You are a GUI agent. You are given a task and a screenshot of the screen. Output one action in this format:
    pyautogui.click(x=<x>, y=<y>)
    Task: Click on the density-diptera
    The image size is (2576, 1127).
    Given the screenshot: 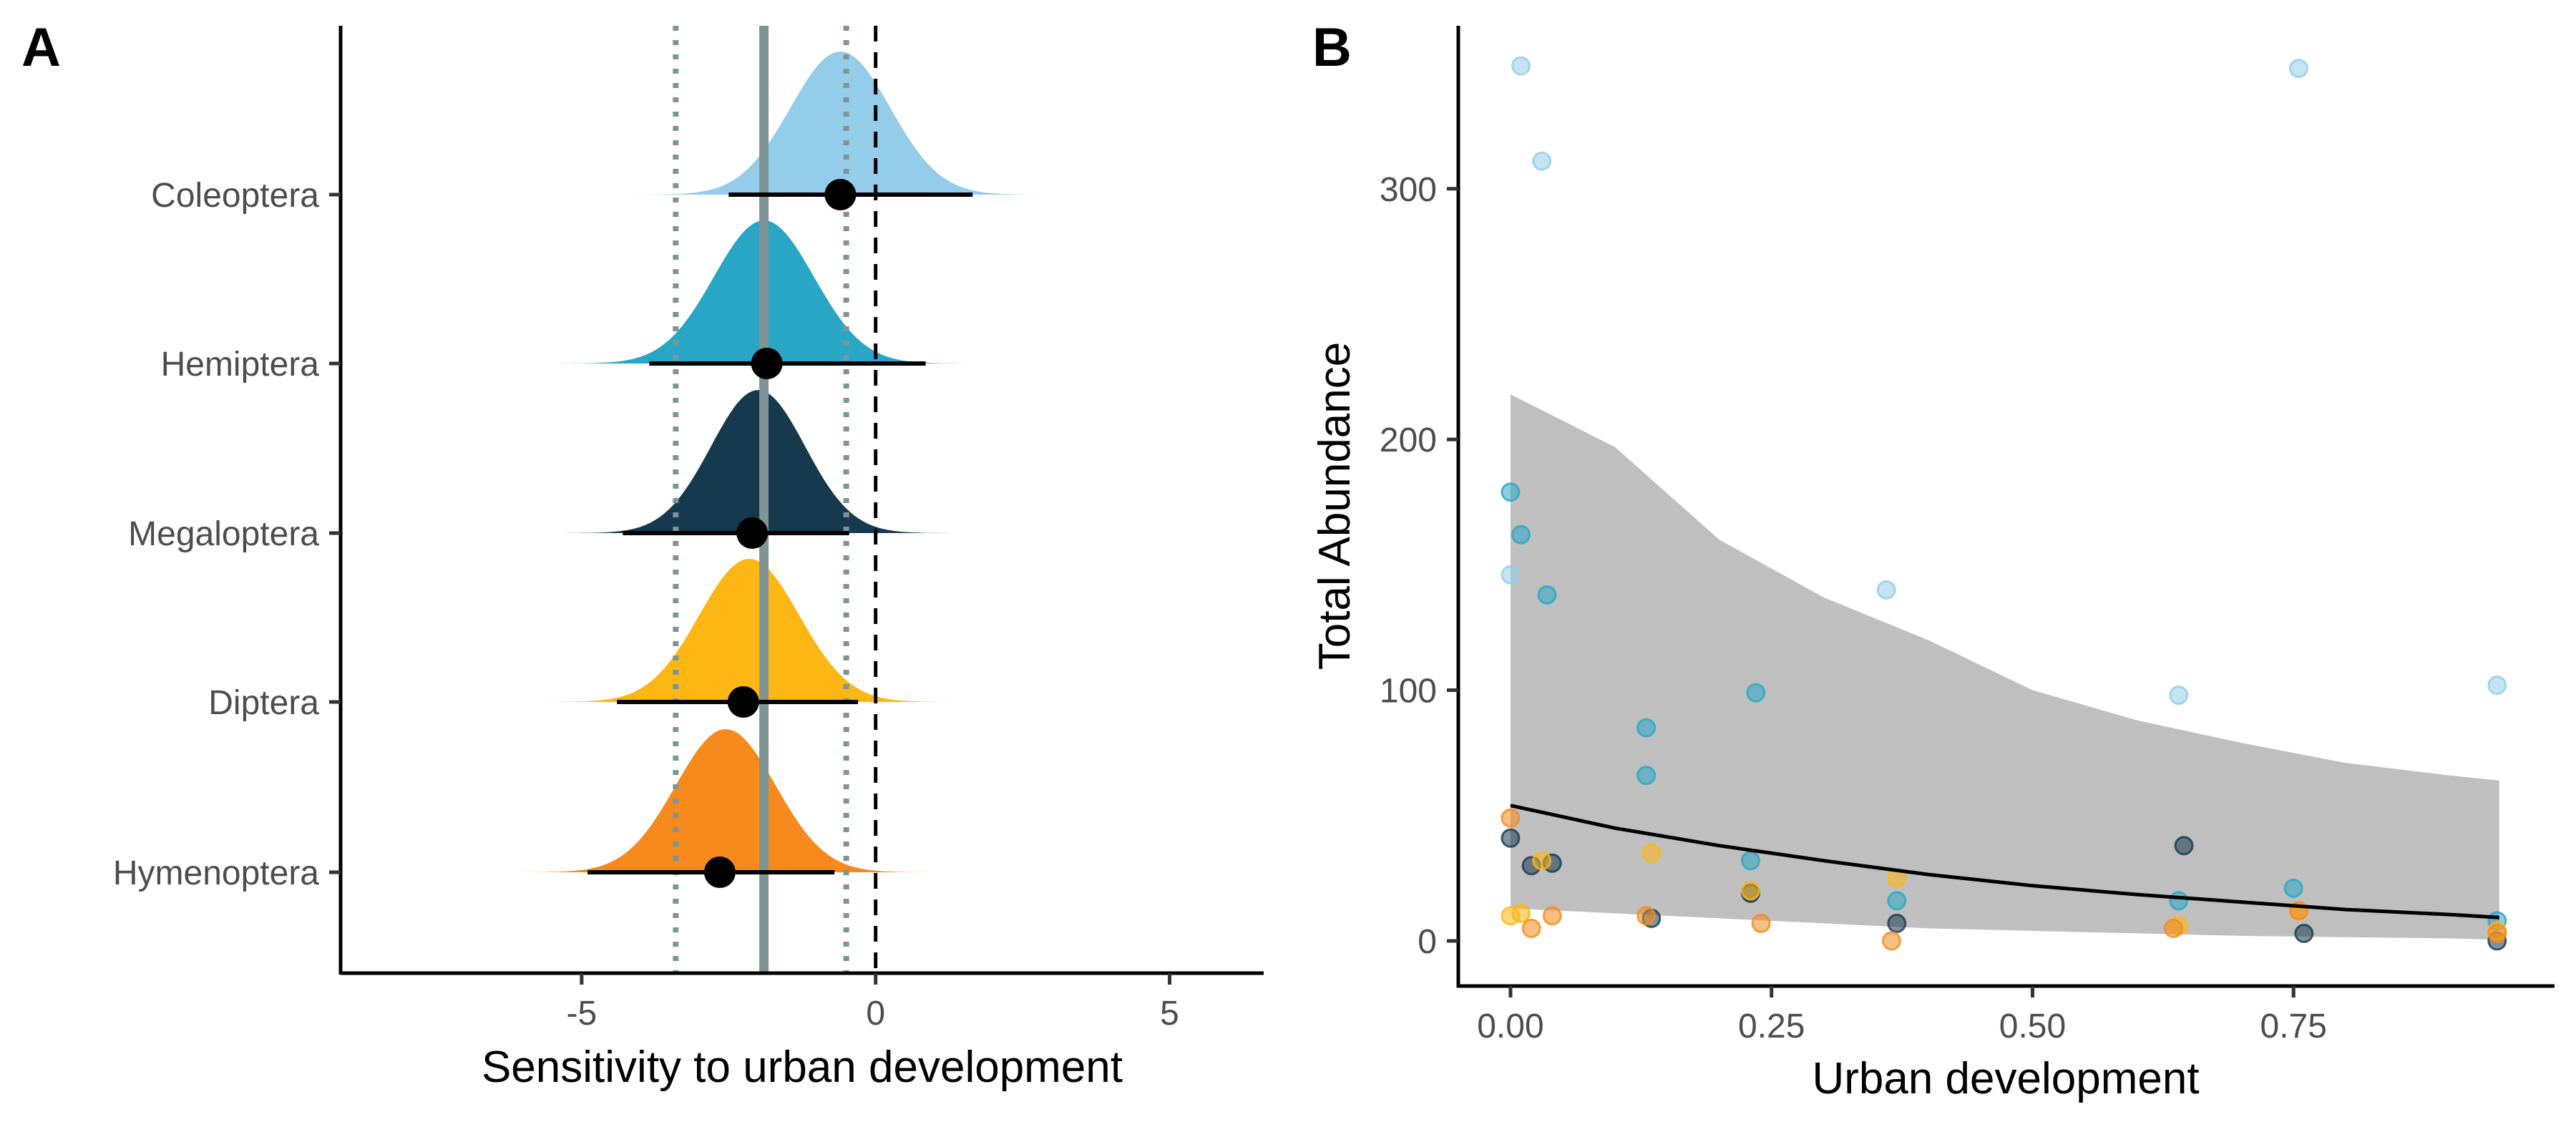 What is the action you would take?
    pyautogui.click(x=755, y=630)
    